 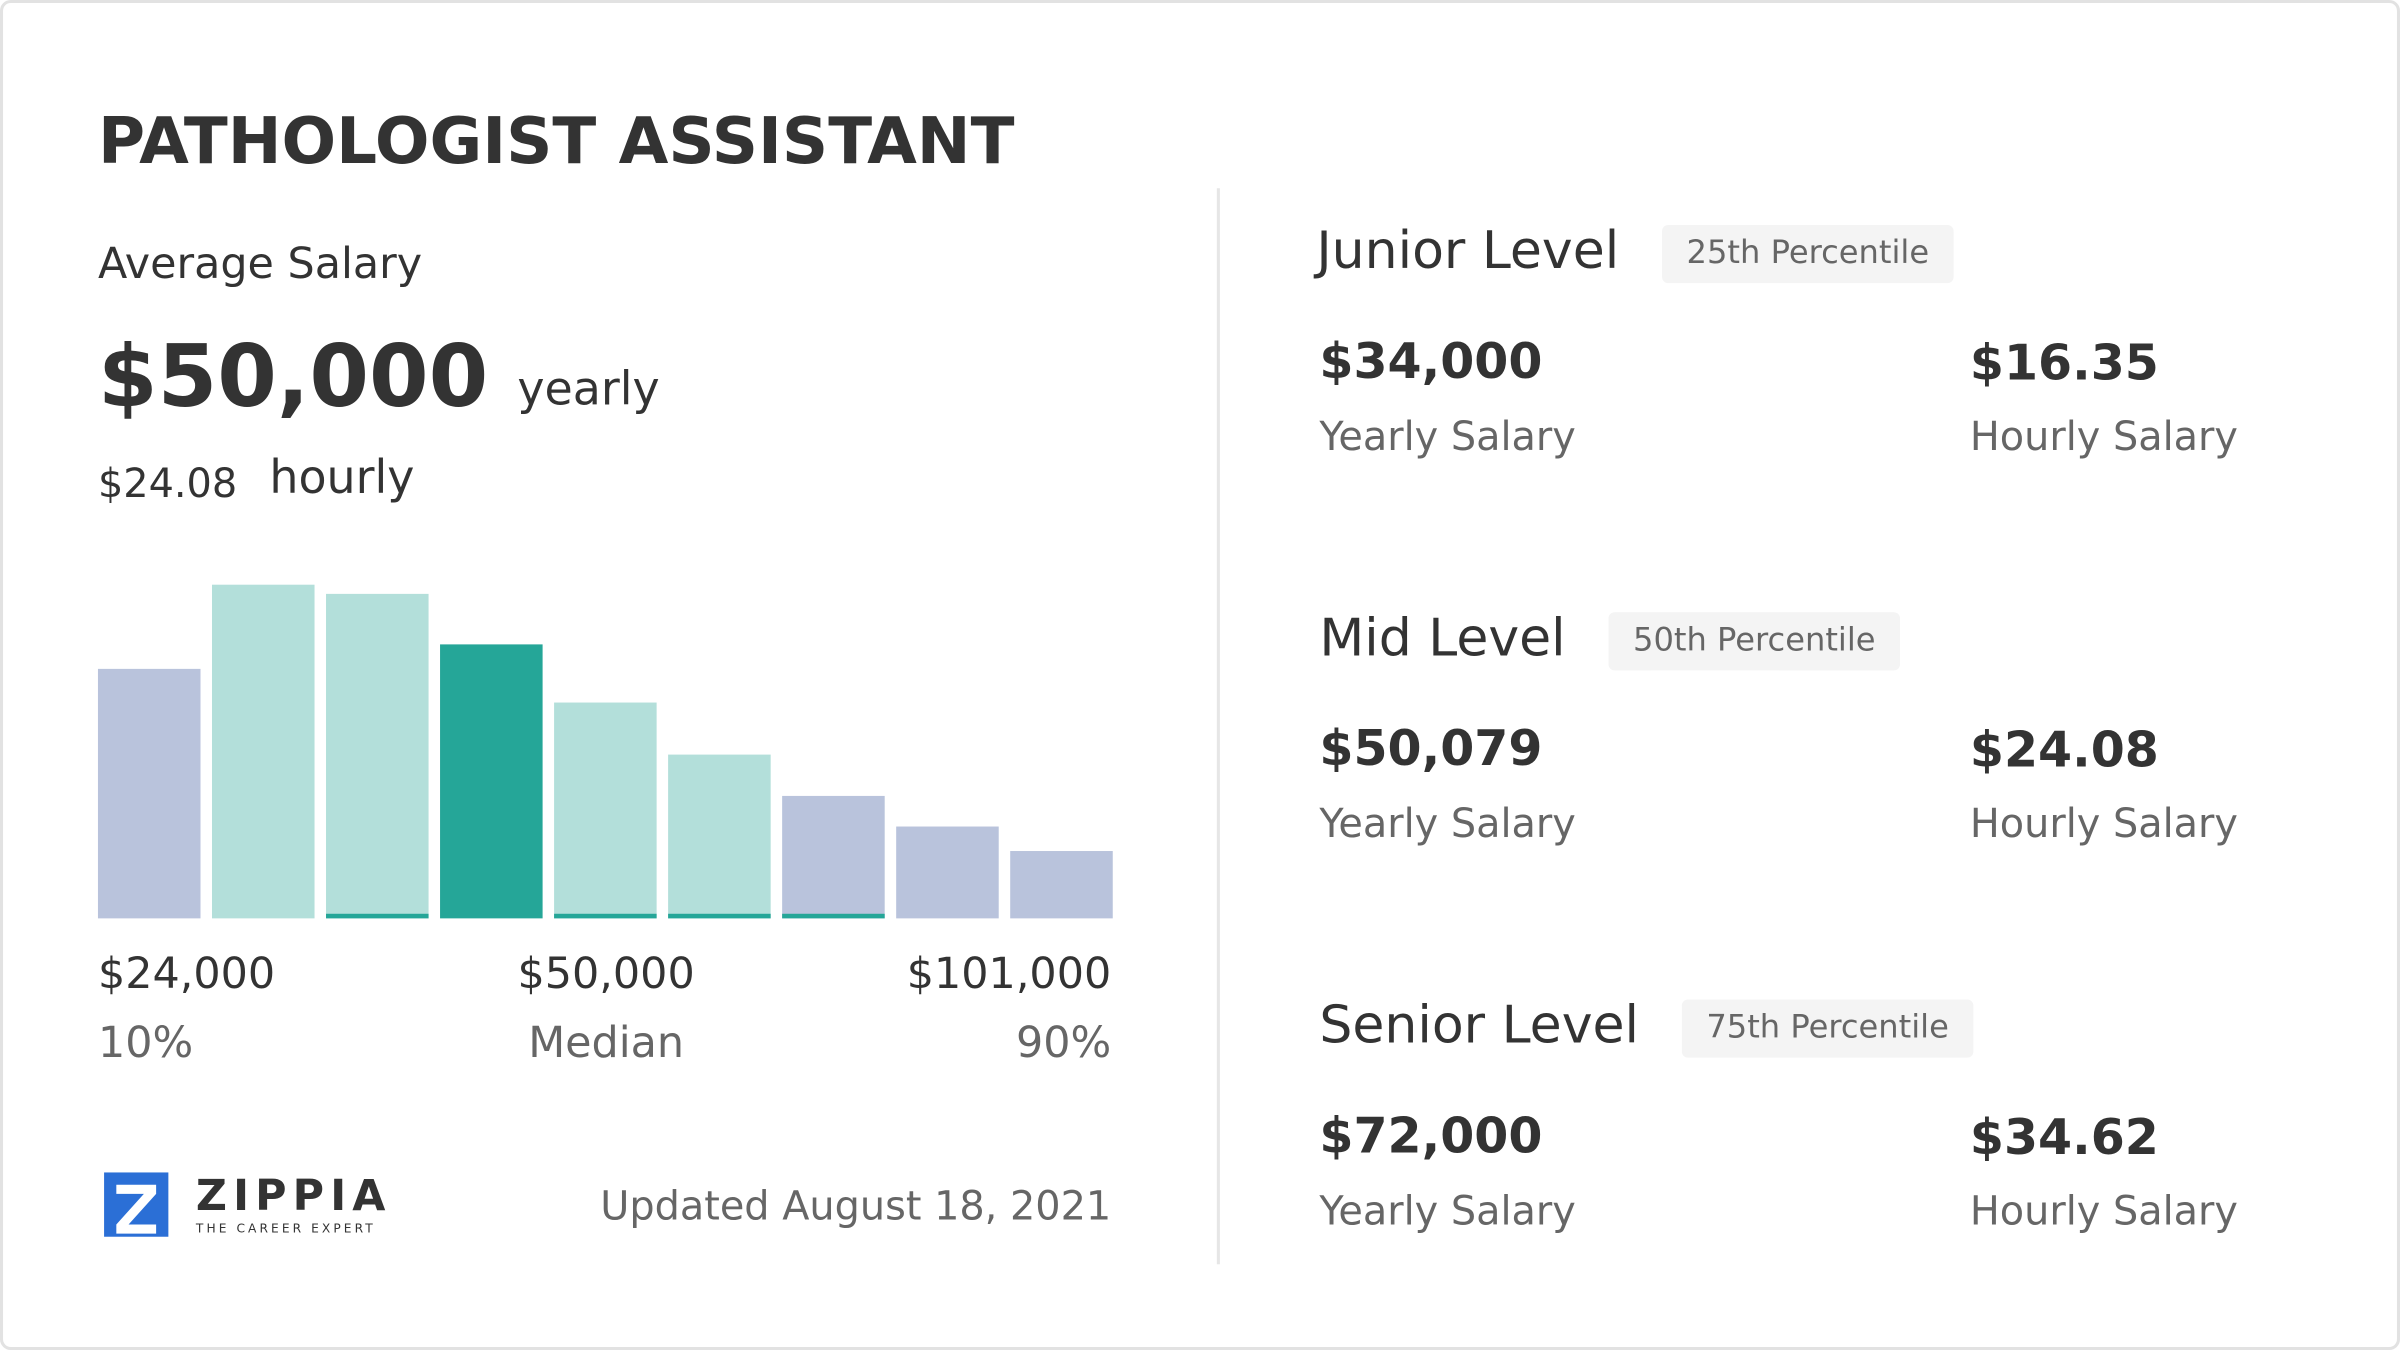 I want to click on logo-tagline: THE CAREER EXPERT, so click(x=285, y=1229).